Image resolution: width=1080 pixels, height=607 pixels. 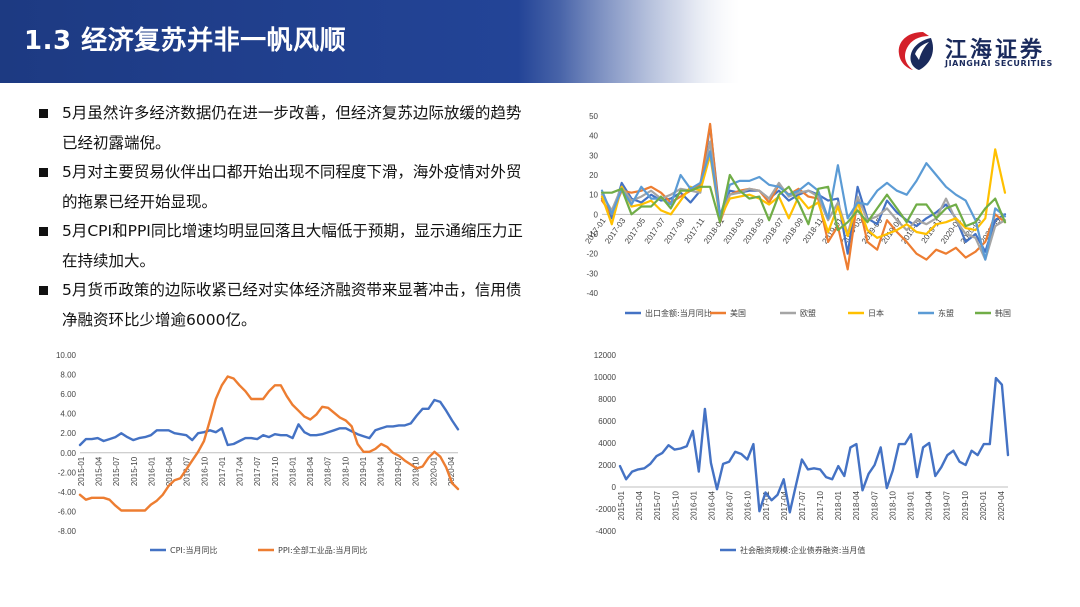 I want to click on y-tick-label: 6.00, so click(x=68, y=394).